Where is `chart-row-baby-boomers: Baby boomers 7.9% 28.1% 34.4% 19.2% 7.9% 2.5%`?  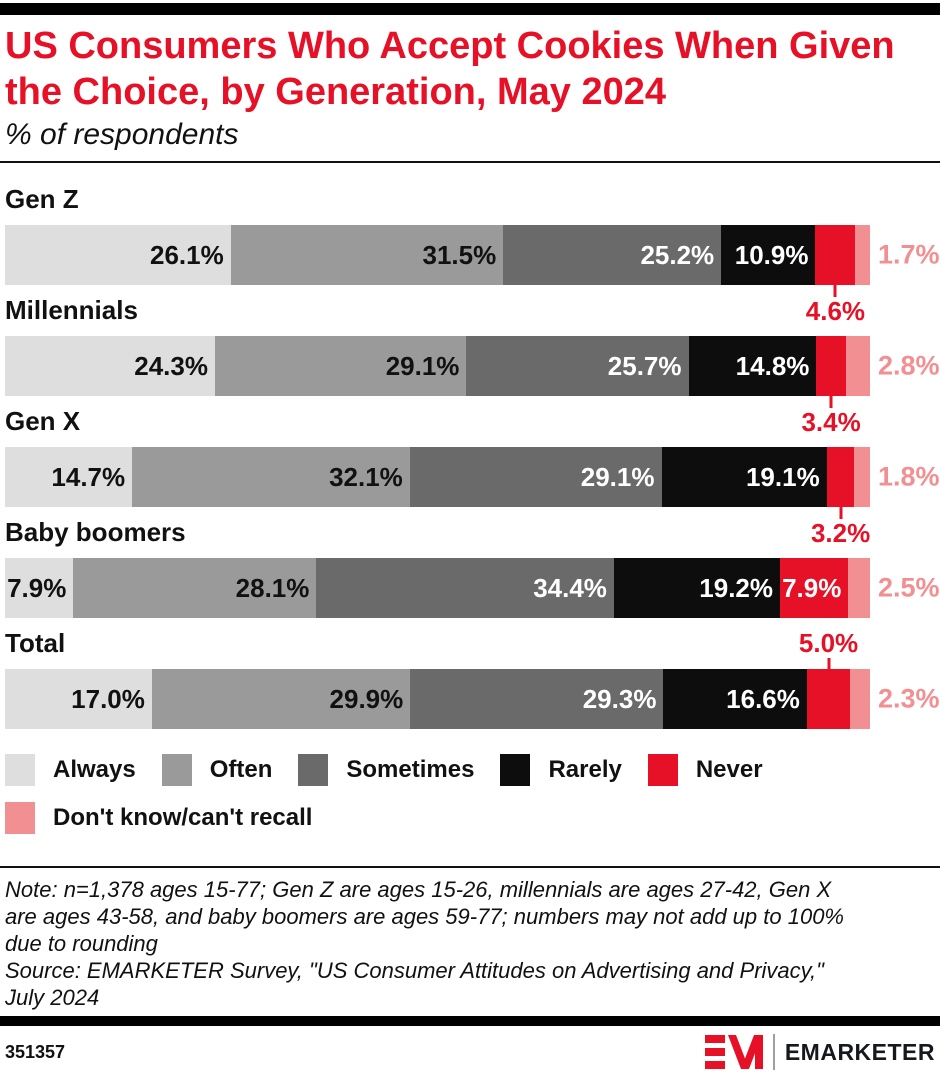 chart-row-baby-boomers: Baby boomers 7.9% 28.1% 34.4% 19.2% 7.9% 2.5% is located at coordinates (472, 568).